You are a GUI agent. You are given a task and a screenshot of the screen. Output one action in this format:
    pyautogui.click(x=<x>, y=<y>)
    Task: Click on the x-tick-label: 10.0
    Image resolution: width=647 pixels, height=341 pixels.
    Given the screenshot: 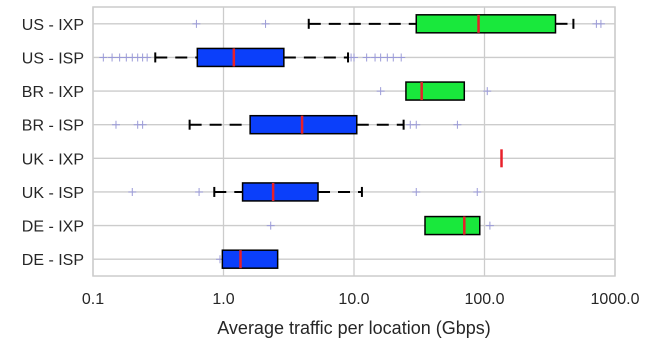 What is the action you would take?
    pyautogui.click(x=353, y=299)
    